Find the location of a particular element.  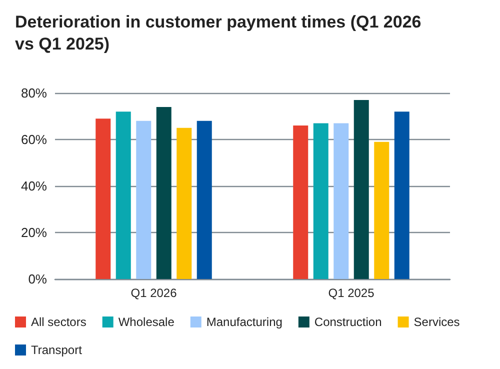

legend-label: Manufacturing is located at coordinates (244, 322).